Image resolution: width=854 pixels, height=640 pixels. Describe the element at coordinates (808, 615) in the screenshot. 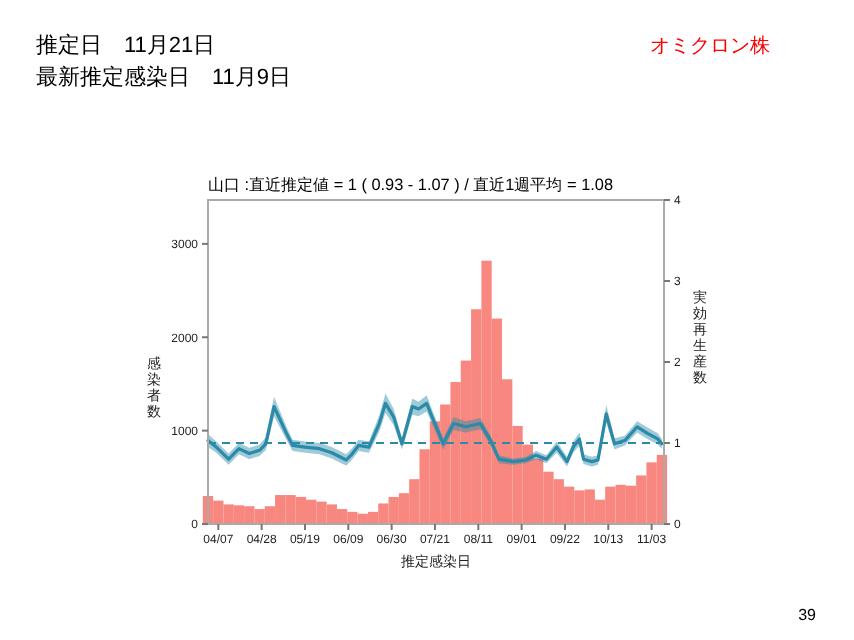

I see `text: 39` at that location.